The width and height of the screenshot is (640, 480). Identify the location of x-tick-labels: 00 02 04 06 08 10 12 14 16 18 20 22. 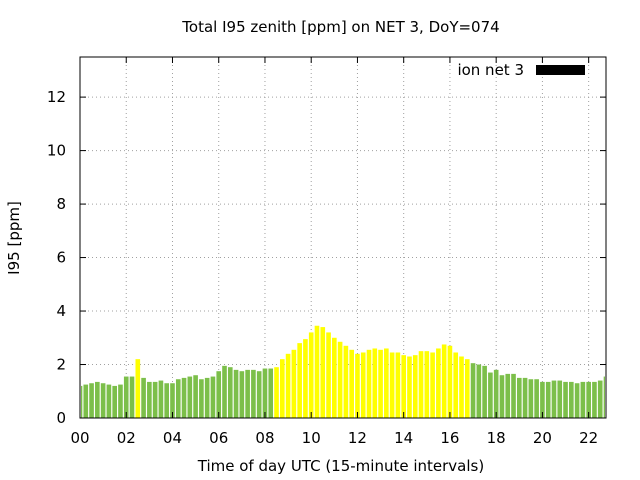
(334, 438).